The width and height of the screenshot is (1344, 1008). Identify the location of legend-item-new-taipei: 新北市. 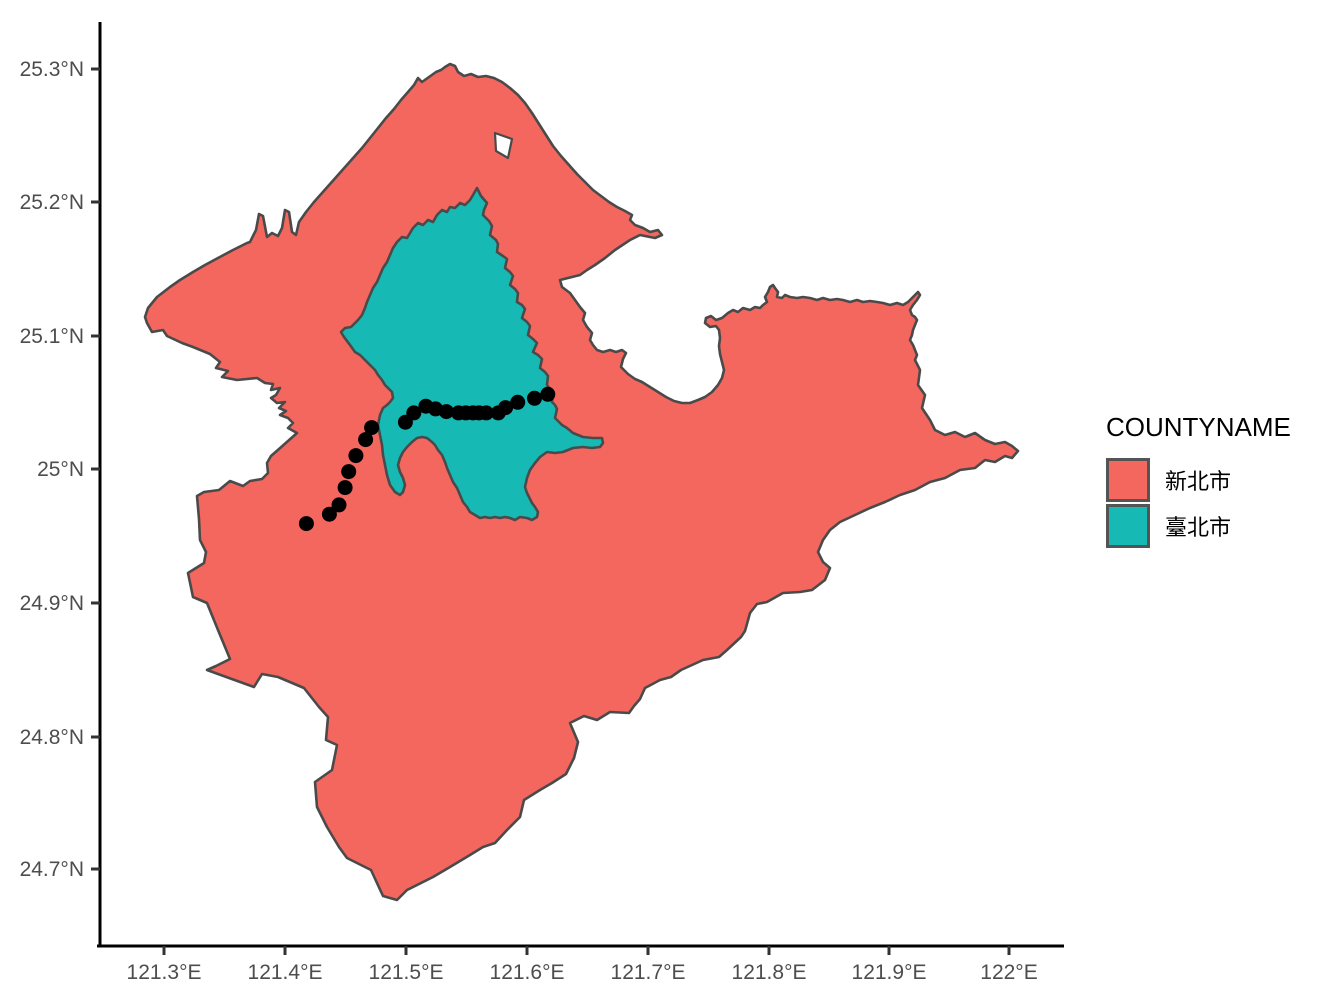
(1198, 480).